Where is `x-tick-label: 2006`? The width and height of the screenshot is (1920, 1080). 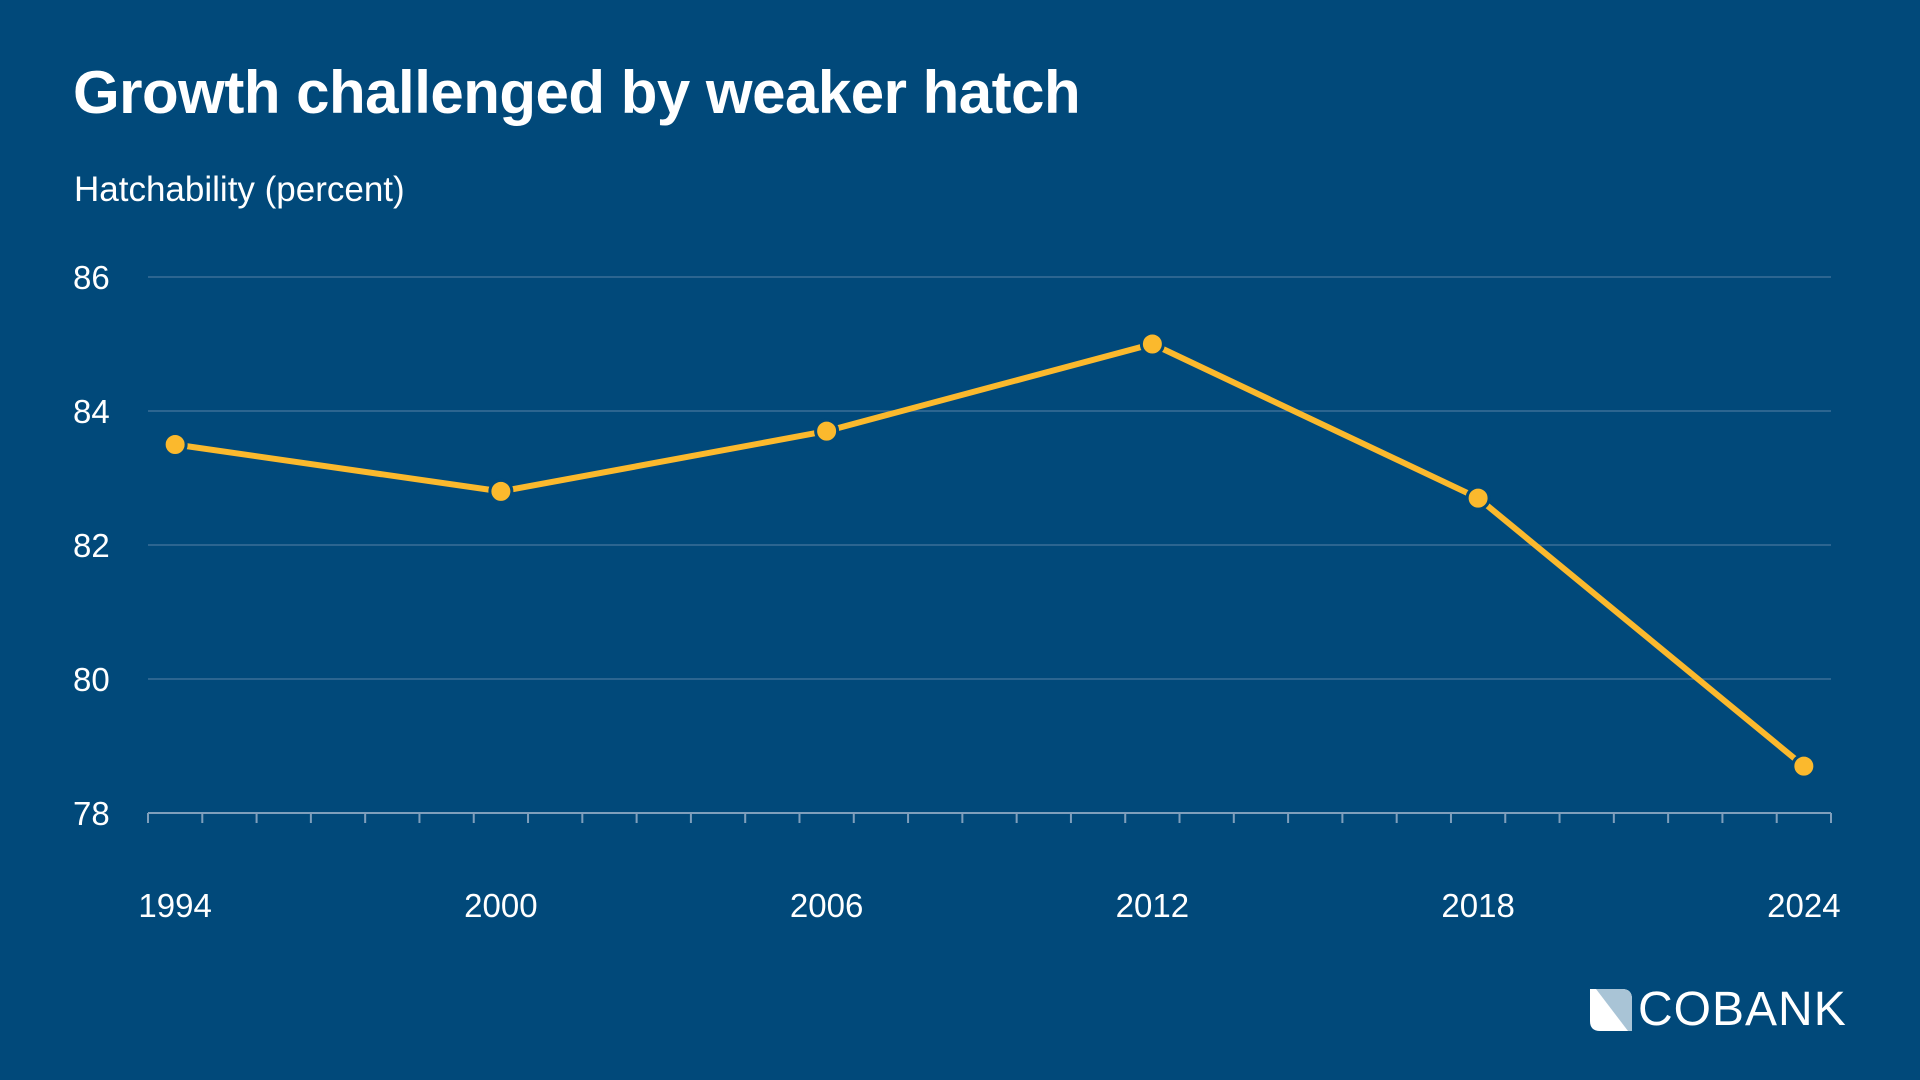
x-tick-label: 2006 is located at coordinates (826, 905).